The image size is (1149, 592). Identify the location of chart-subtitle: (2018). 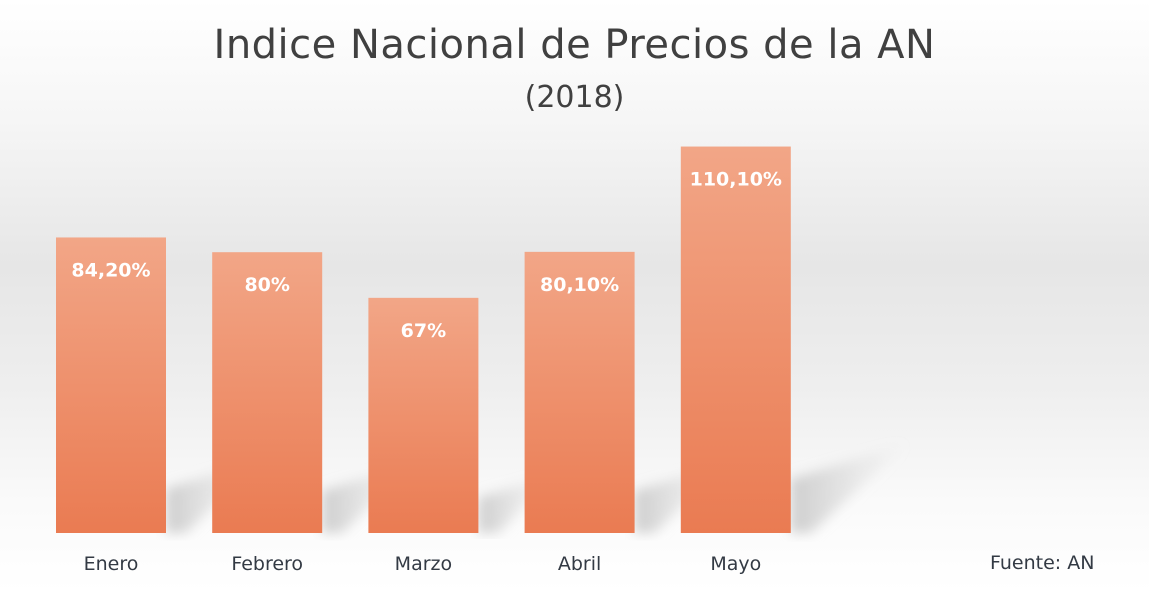
(574, 97).